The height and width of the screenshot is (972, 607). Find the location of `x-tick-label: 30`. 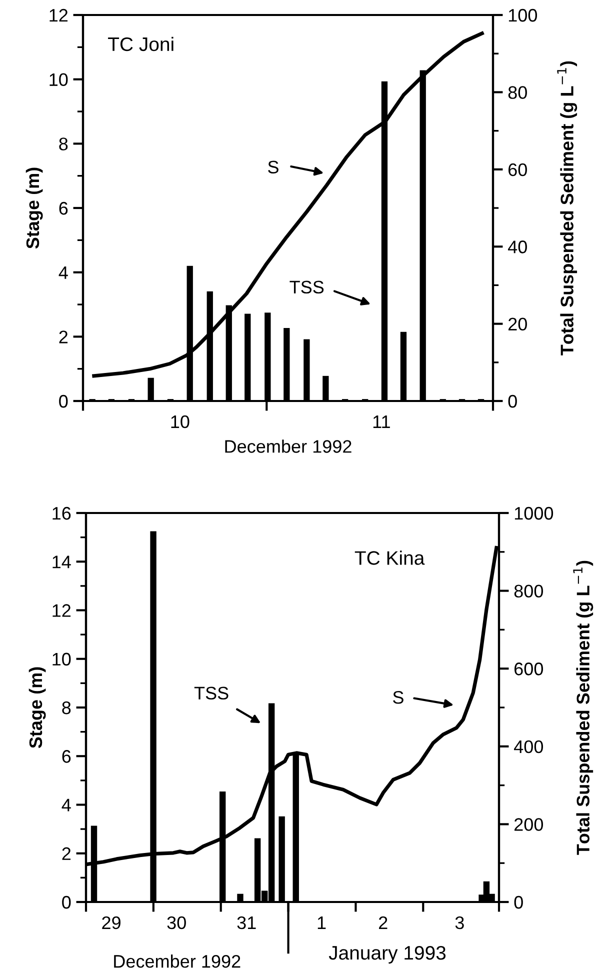

x-tick-label: 30 is located at coordinates (176, 923).